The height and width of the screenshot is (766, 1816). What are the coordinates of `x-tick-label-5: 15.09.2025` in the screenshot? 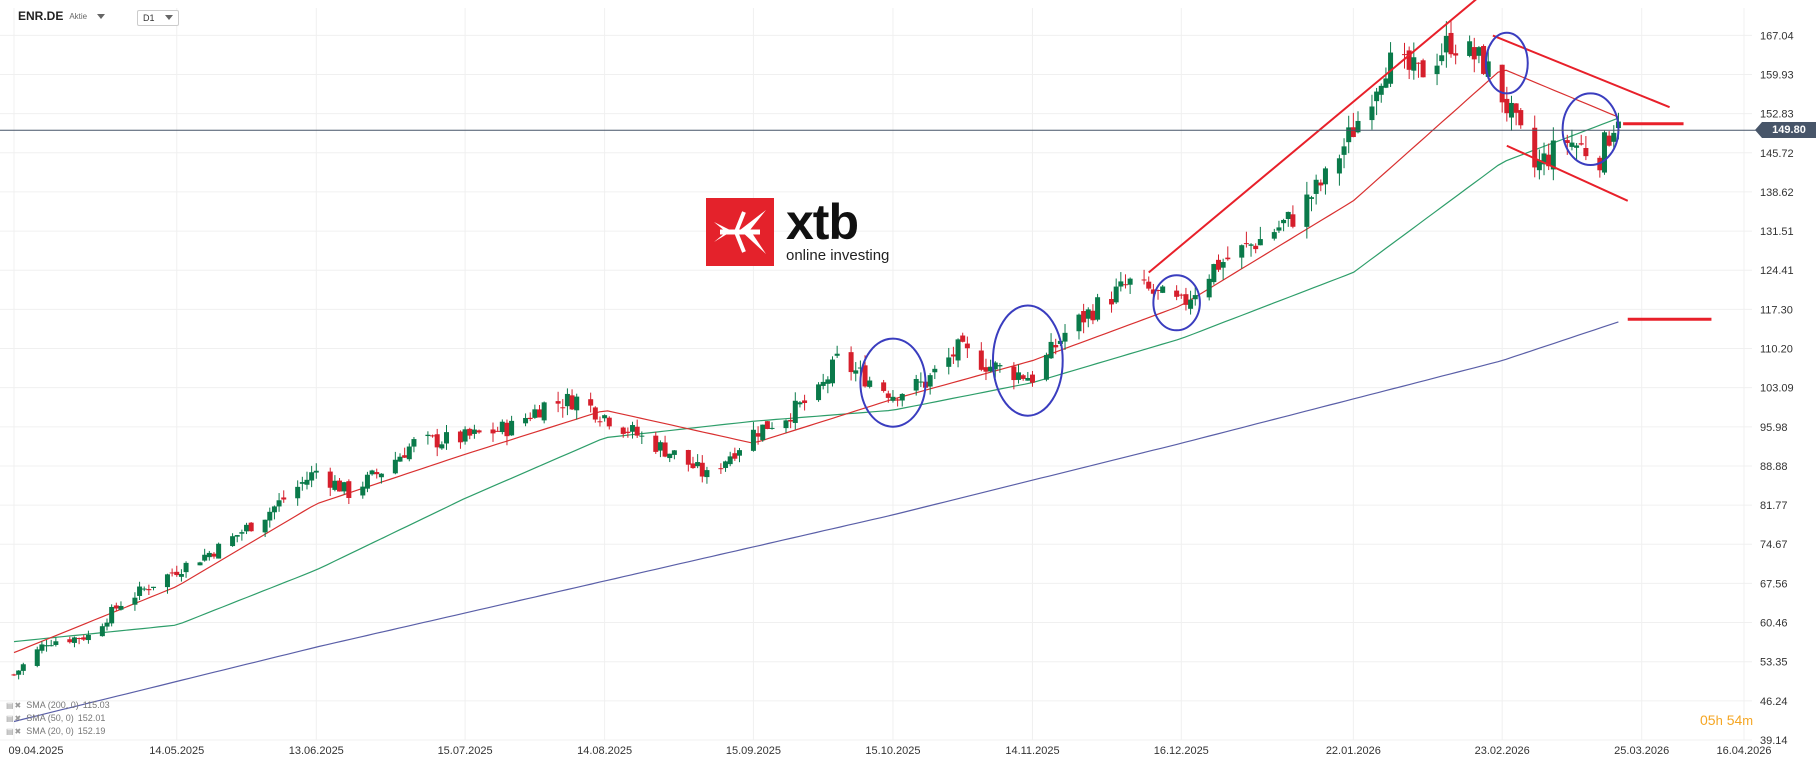 It's located at (753, 751).